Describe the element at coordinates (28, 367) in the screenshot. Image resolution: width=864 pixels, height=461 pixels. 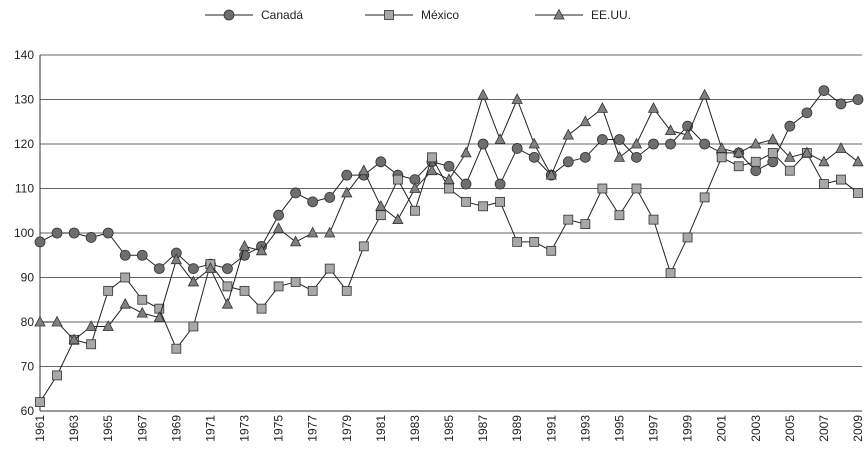
I see `y-tick-label: 70` at that location.